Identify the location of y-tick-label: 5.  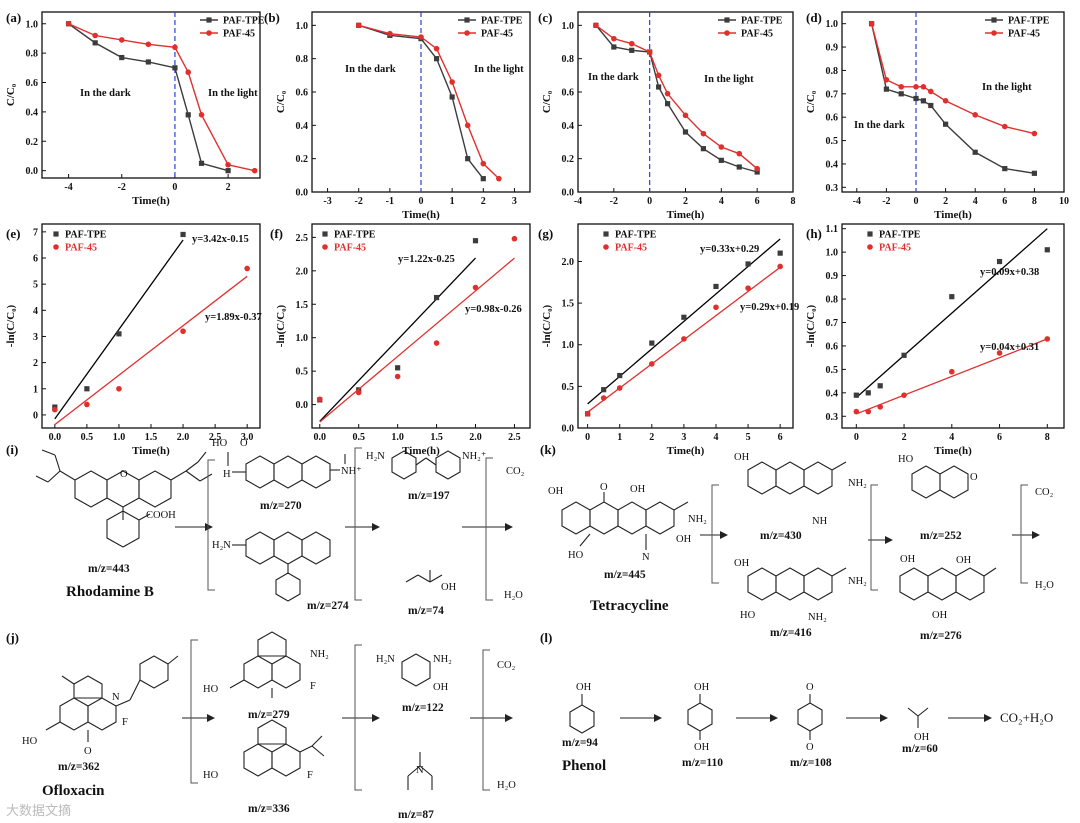
(35, 285).